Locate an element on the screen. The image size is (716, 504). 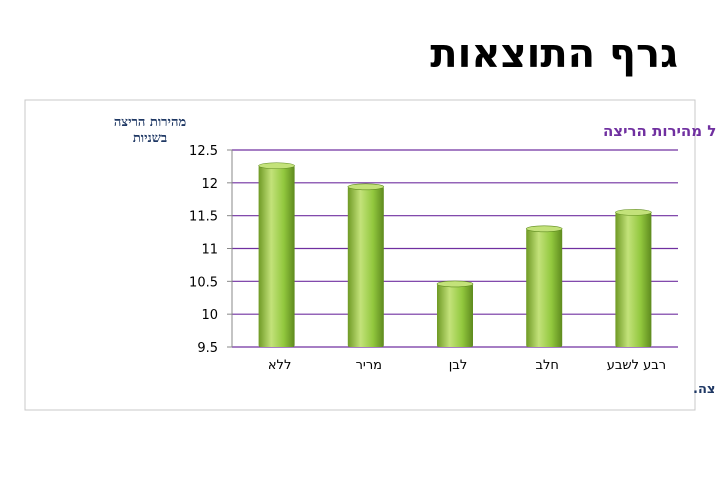
category-labels: ללא מריר לבן חלב רבע לשבע is located at coordinates (467, 365).